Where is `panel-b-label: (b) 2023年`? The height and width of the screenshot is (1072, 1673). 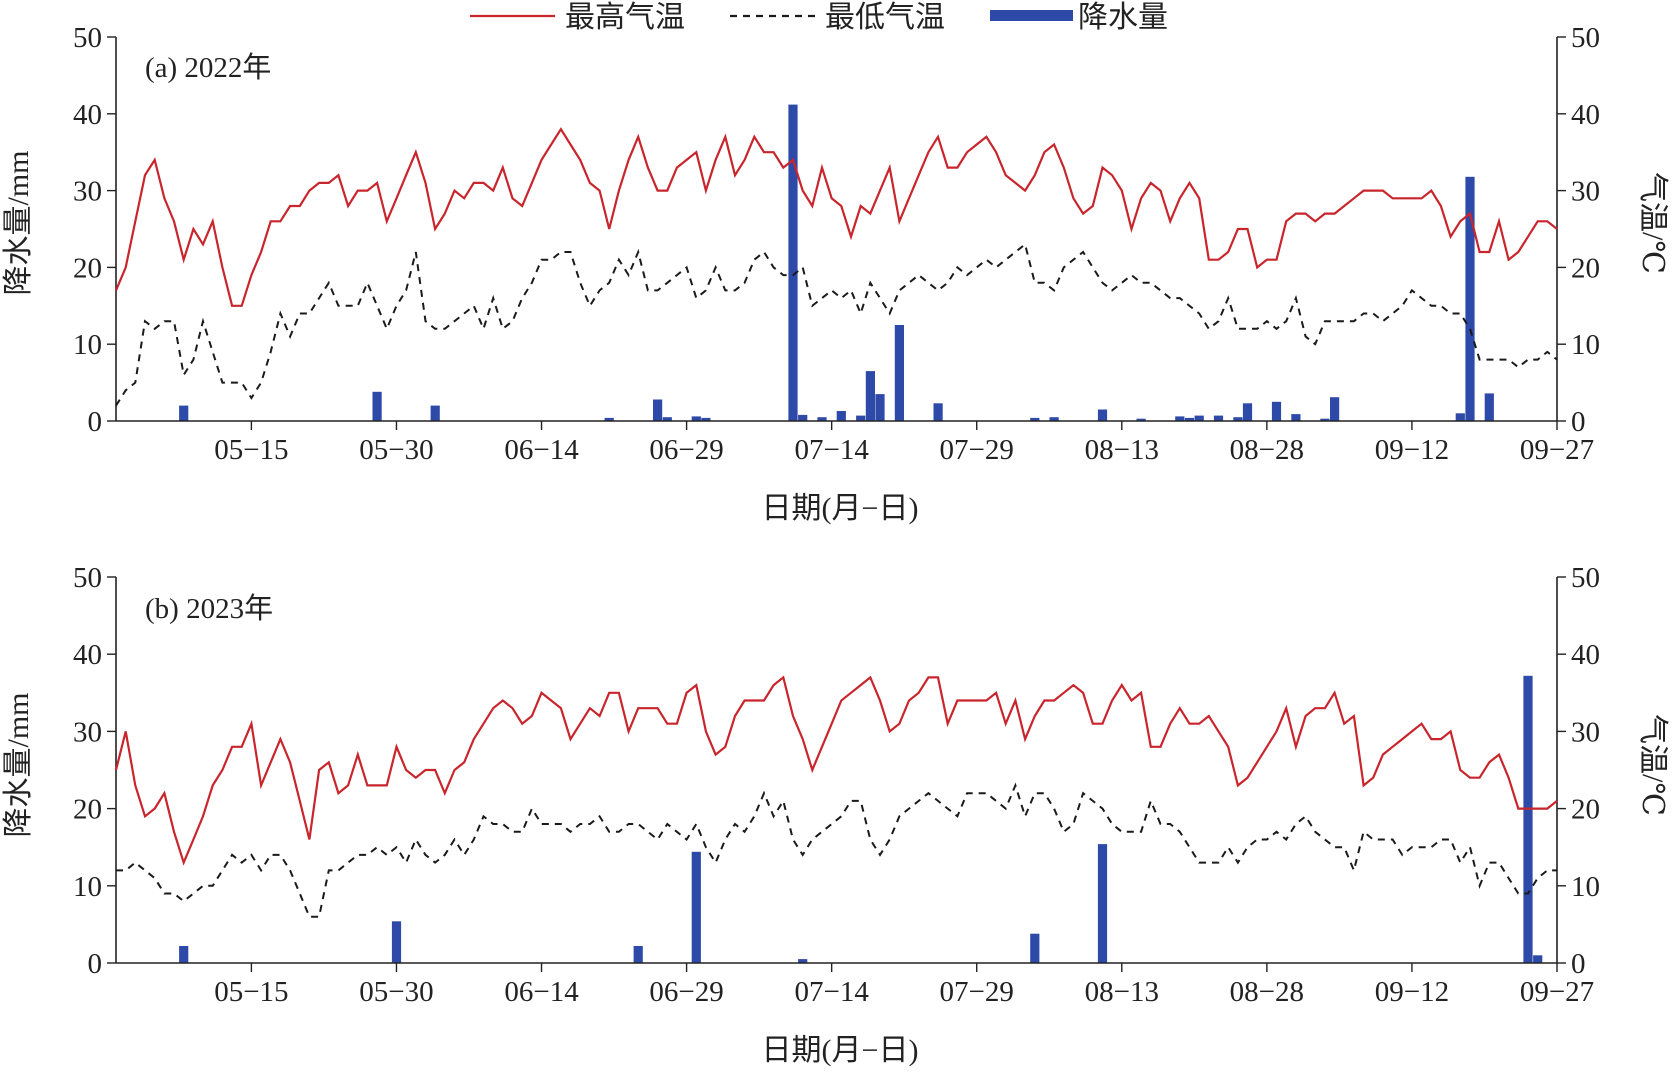 panel-b-label: (b) 2023年 is located at coordinates (209, 608).